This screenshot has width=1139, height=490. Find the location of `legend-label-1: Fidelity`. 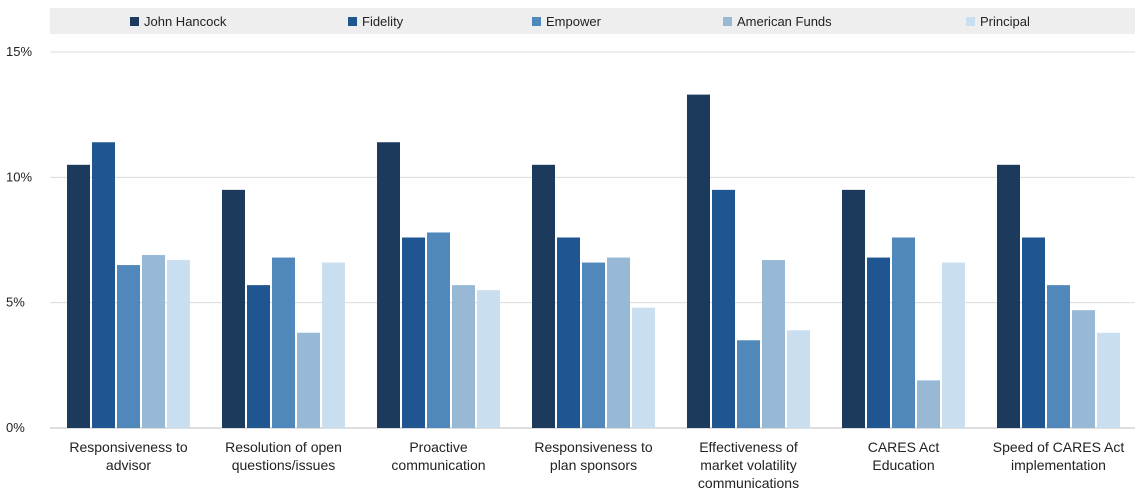

legend-label-1: Fidelity is located at coordinates (383, 21).